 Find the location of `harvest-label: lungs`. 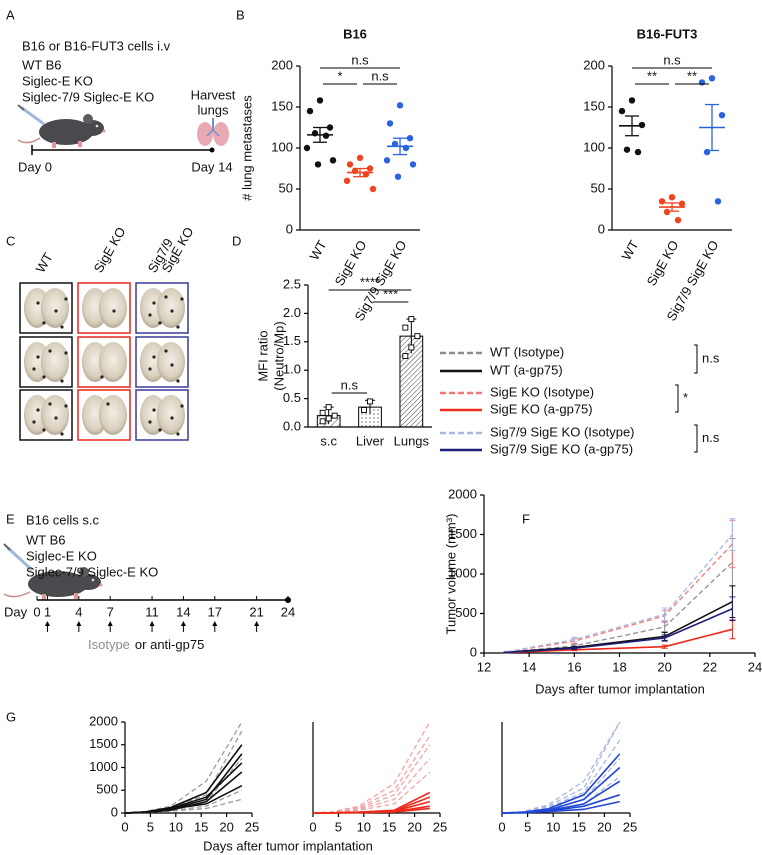

harvest-label: lungs is located at coordinates (213, 109).